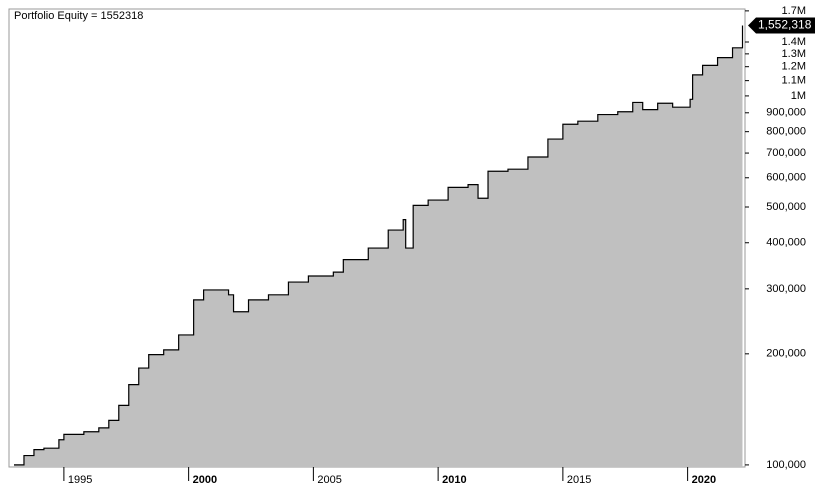 The height and width of the screenshot is (494, 815). I want to click on x-tick-label: 2015, so click(579, 480).